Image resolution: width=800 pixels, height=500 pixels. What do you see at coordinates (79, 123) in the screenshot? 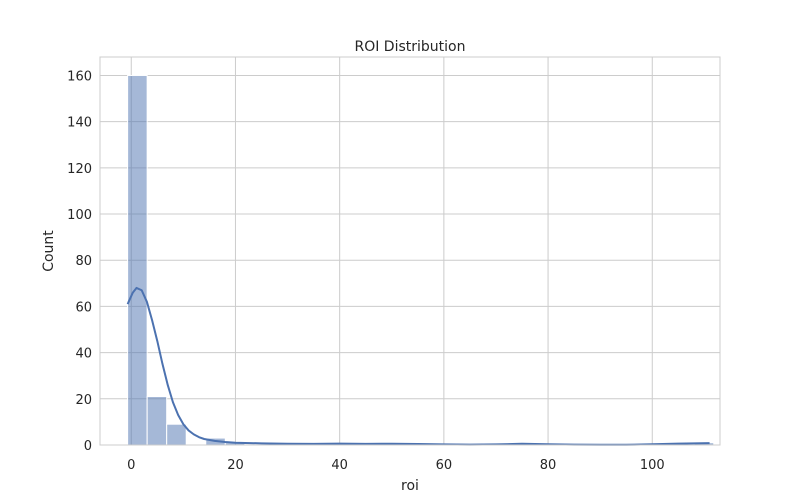
I see `y-tick-label: 140` at bounding box center [79, 123].